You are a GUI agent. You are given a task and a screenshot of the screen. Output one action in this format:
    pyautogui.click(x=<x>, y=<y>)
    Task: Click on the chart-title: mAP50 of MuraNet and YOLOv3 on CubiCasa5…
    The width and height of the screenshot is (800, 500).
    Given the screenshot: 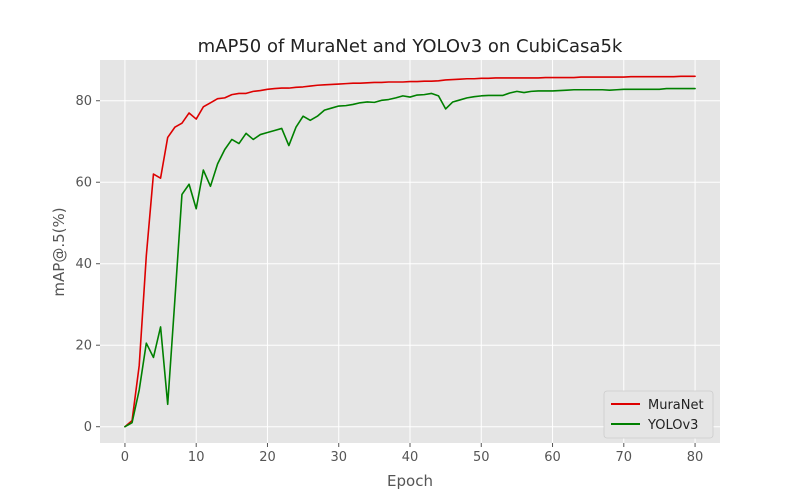 What is the action you would take?
    pyautogui.click(x=410, y=46)
    